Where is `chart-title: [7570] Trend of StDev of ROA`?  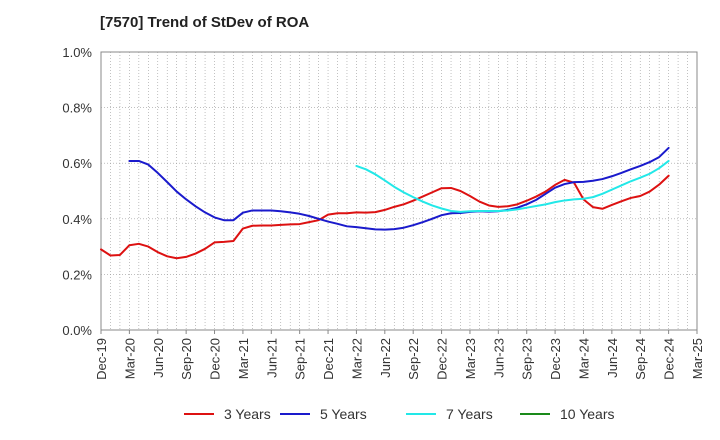 chart-title: [7570] Trend of StDev of ROA is located at coordinates (205, 22).